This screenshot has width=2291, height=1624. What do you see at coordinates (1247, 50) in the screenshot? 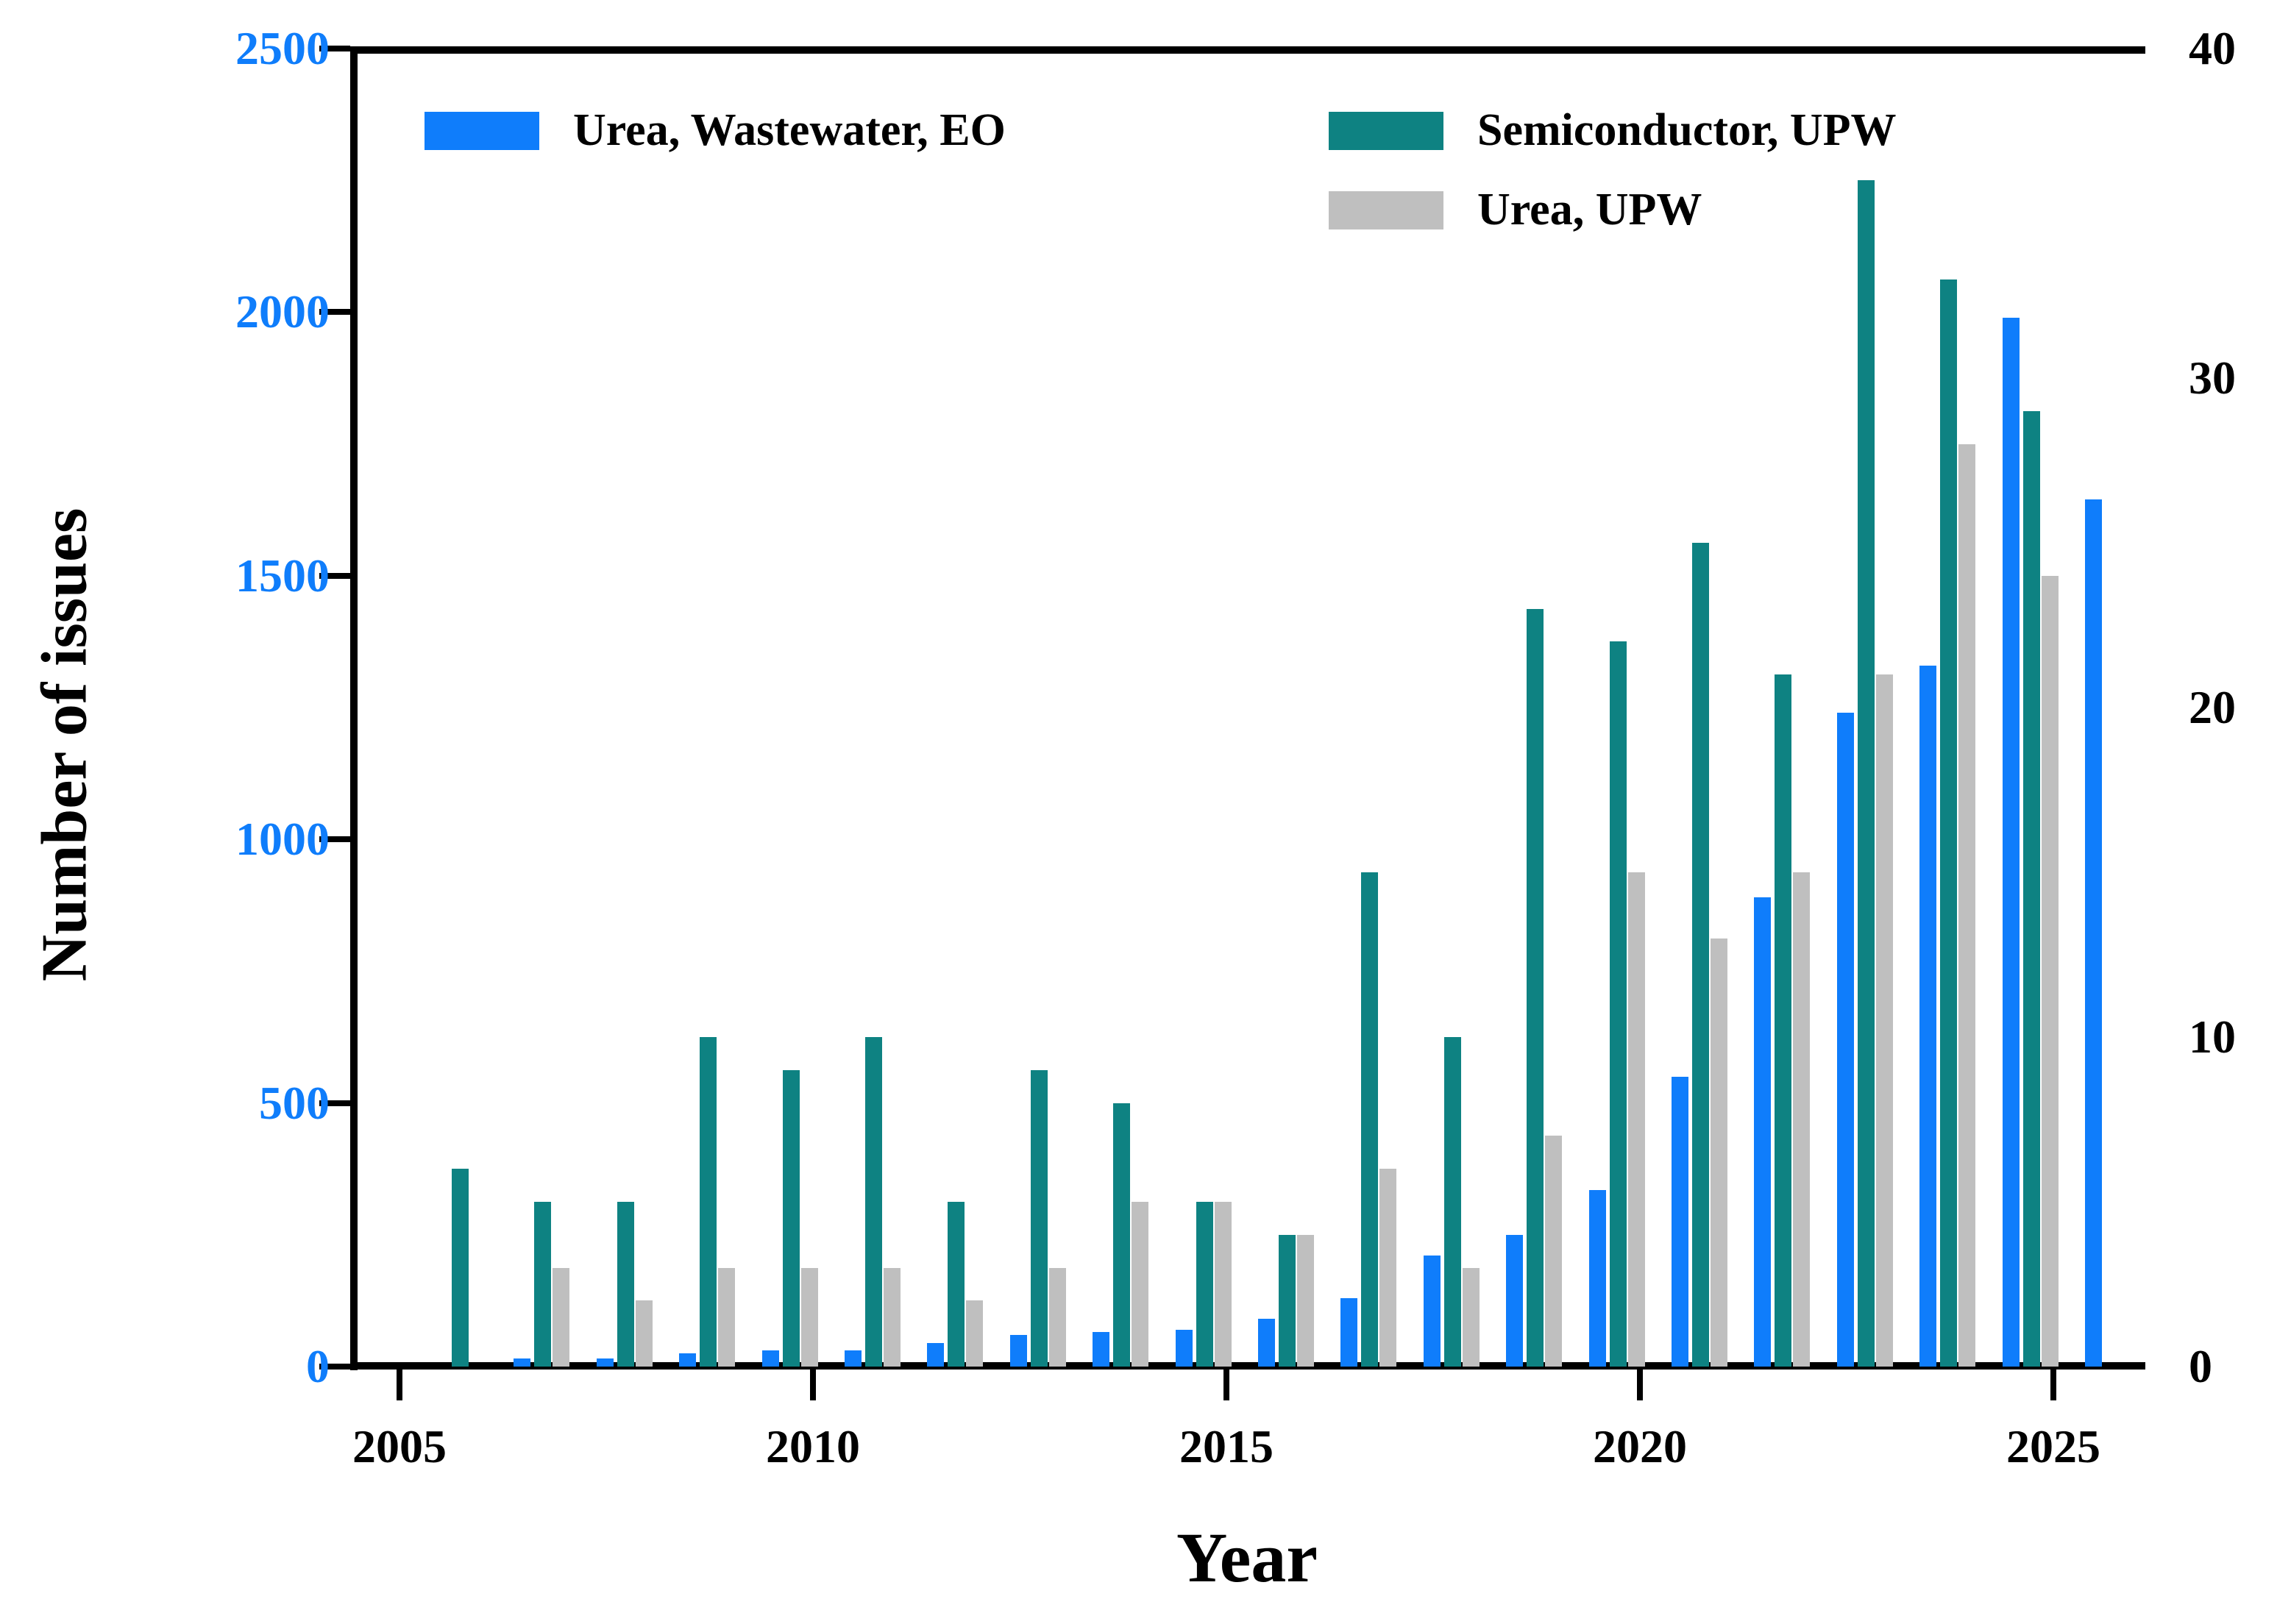
I see `plot-top-border` at bounding box center [1247, 50].